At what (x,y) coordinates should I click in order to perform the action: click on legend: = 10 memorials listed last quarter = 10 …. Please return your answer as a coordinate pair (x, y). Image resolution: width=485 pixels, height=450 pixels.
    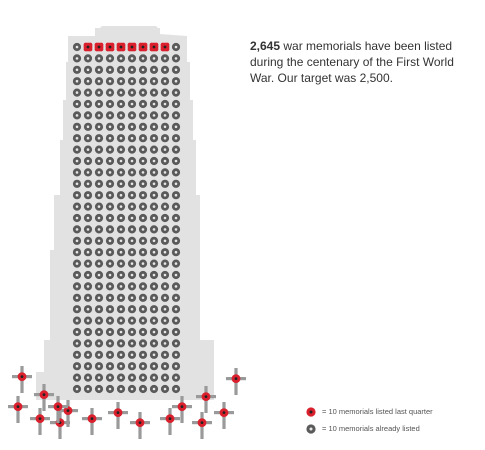
    Looking at the image, I should click on (391, 422).